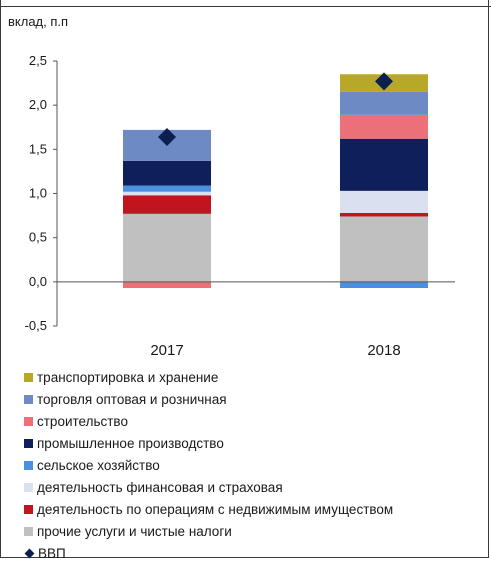 This screenshot has height=564, width=491. I want to click on legend-label: сельское хозяйство, so click(98, 465).